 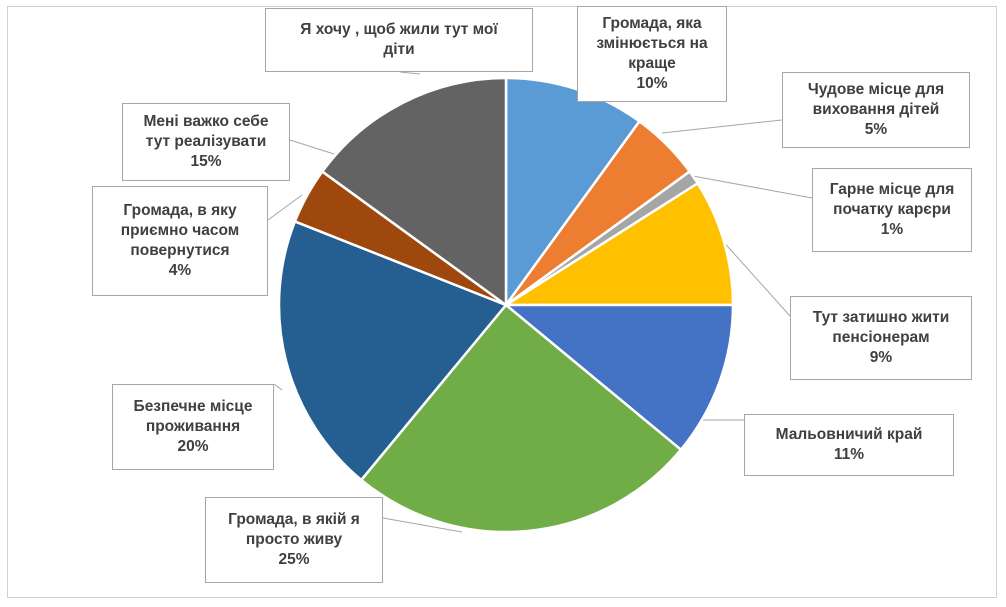 What do you see at coordinates (294, 519) in the screenshot?
I see `data-label-text: Громада, в якій я` at bounding box center [294, 519].